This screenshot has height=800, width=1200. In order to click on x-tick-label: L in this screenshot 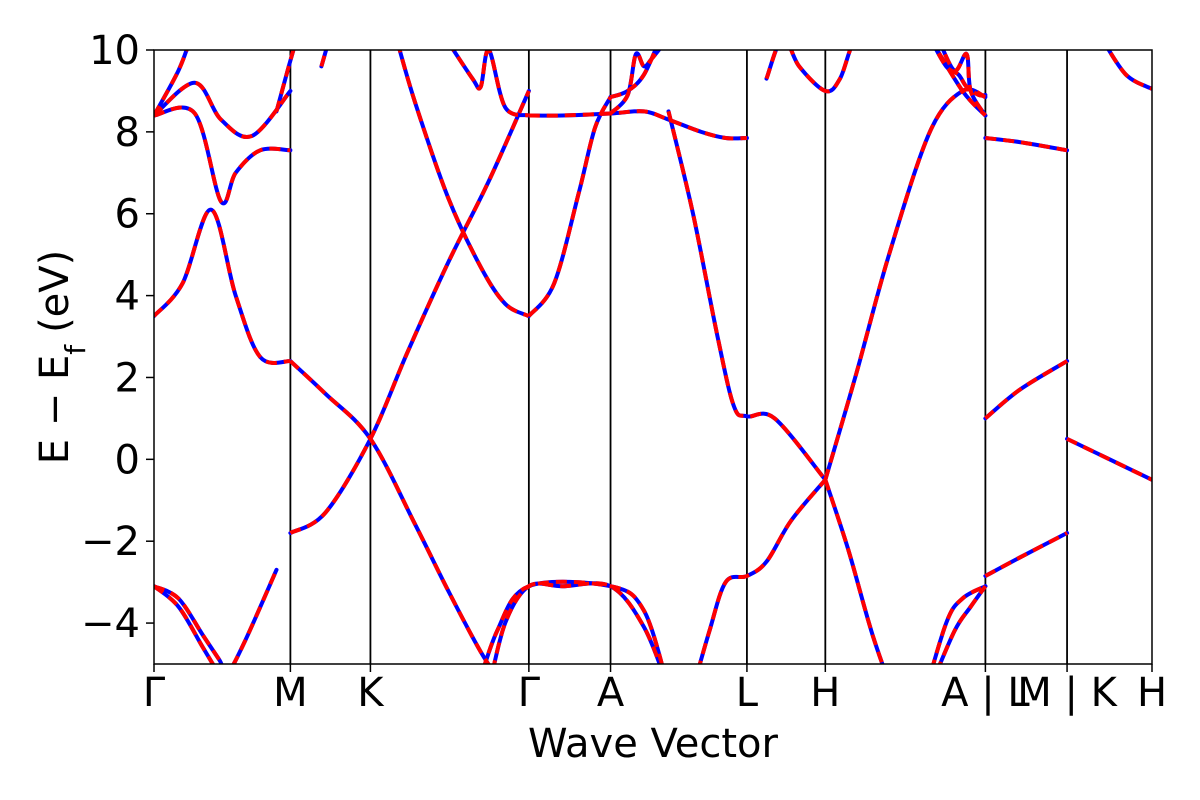, I will do `click(747, 693)`.